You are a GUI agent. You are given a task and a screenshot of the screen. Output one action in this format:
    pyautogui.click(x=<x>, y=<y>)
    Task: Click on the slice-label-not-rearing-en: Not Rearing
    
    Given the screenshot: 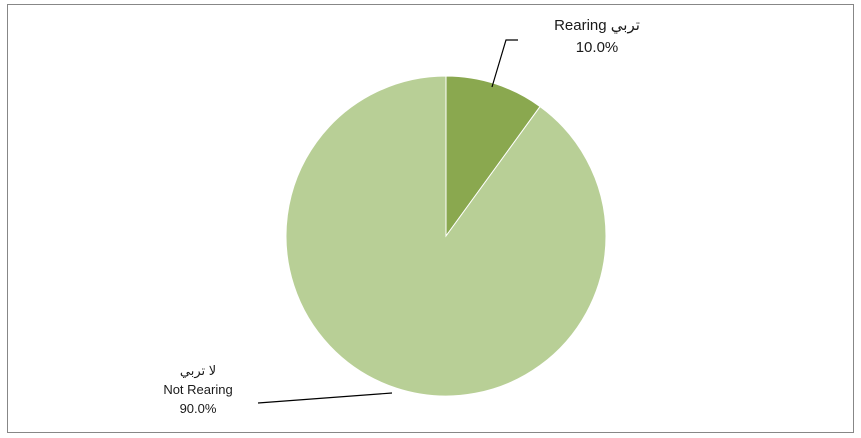 What is the action you would take?
    pyautogui.click(x=198, y=389)
    